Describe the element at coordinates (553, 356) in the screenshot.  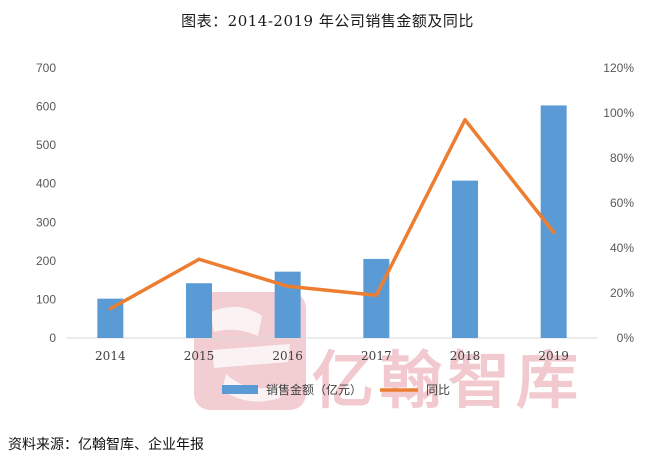
I see `x-tick-label: 2019` at that location.